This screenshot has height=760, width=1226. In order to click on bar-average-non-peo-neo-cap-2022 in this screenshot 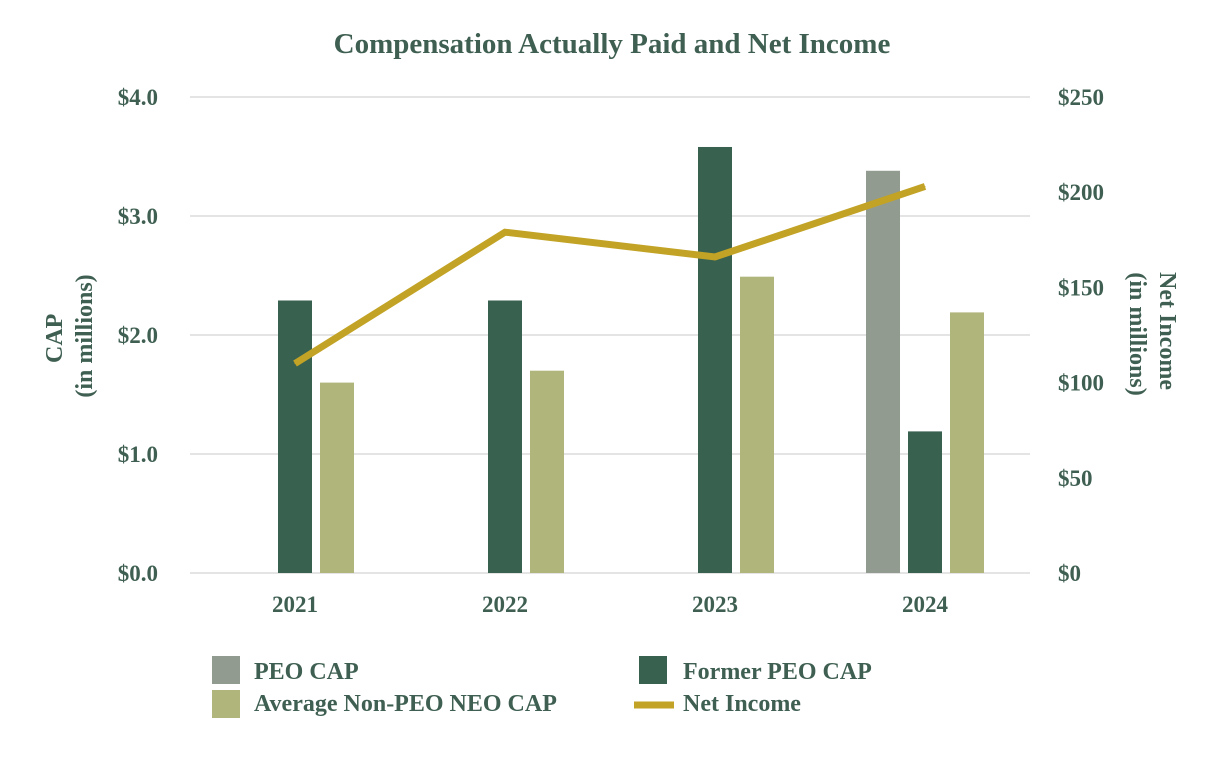, I will do `click(547, 471)`.